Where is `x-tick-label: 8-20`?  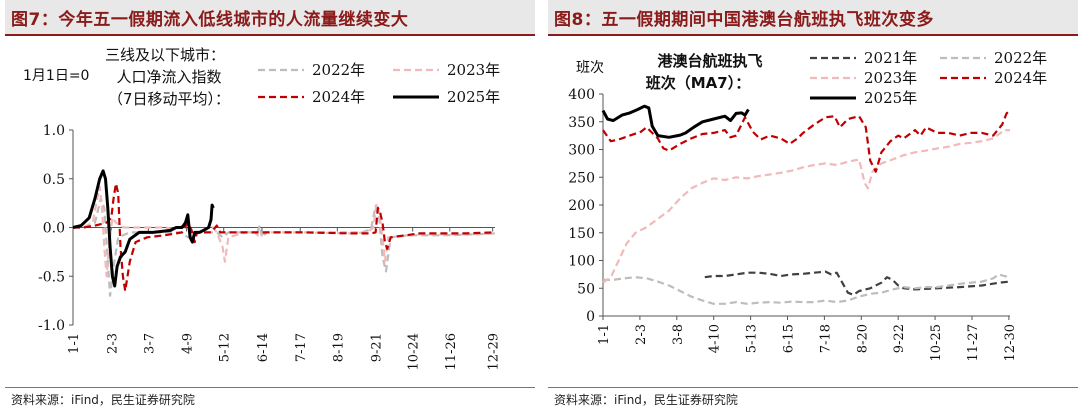
x-tick-label: 8-20 is located at coordinates (862, 338).